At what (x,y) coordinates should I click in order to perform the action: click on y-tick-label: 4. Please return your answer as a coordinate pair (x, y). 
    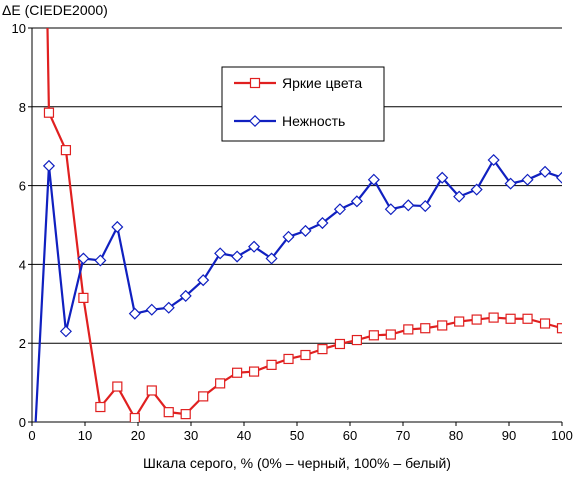
    Looking at the image, I should click on (22, 264).